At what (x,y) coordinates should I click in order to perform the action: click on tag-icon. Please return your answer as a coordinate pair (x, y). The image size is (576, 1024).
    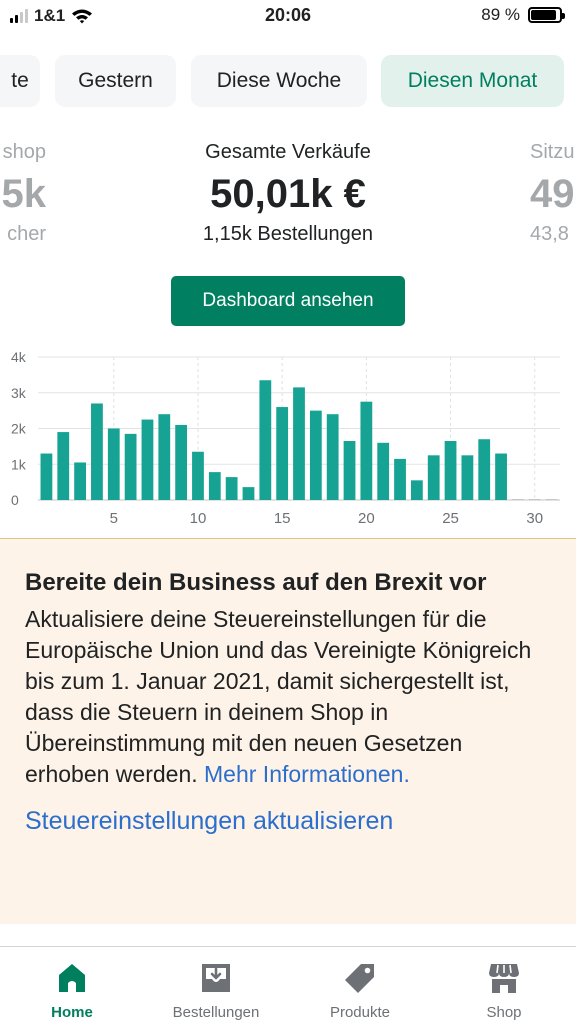
    Looking at the image, I should click on (359, 978).